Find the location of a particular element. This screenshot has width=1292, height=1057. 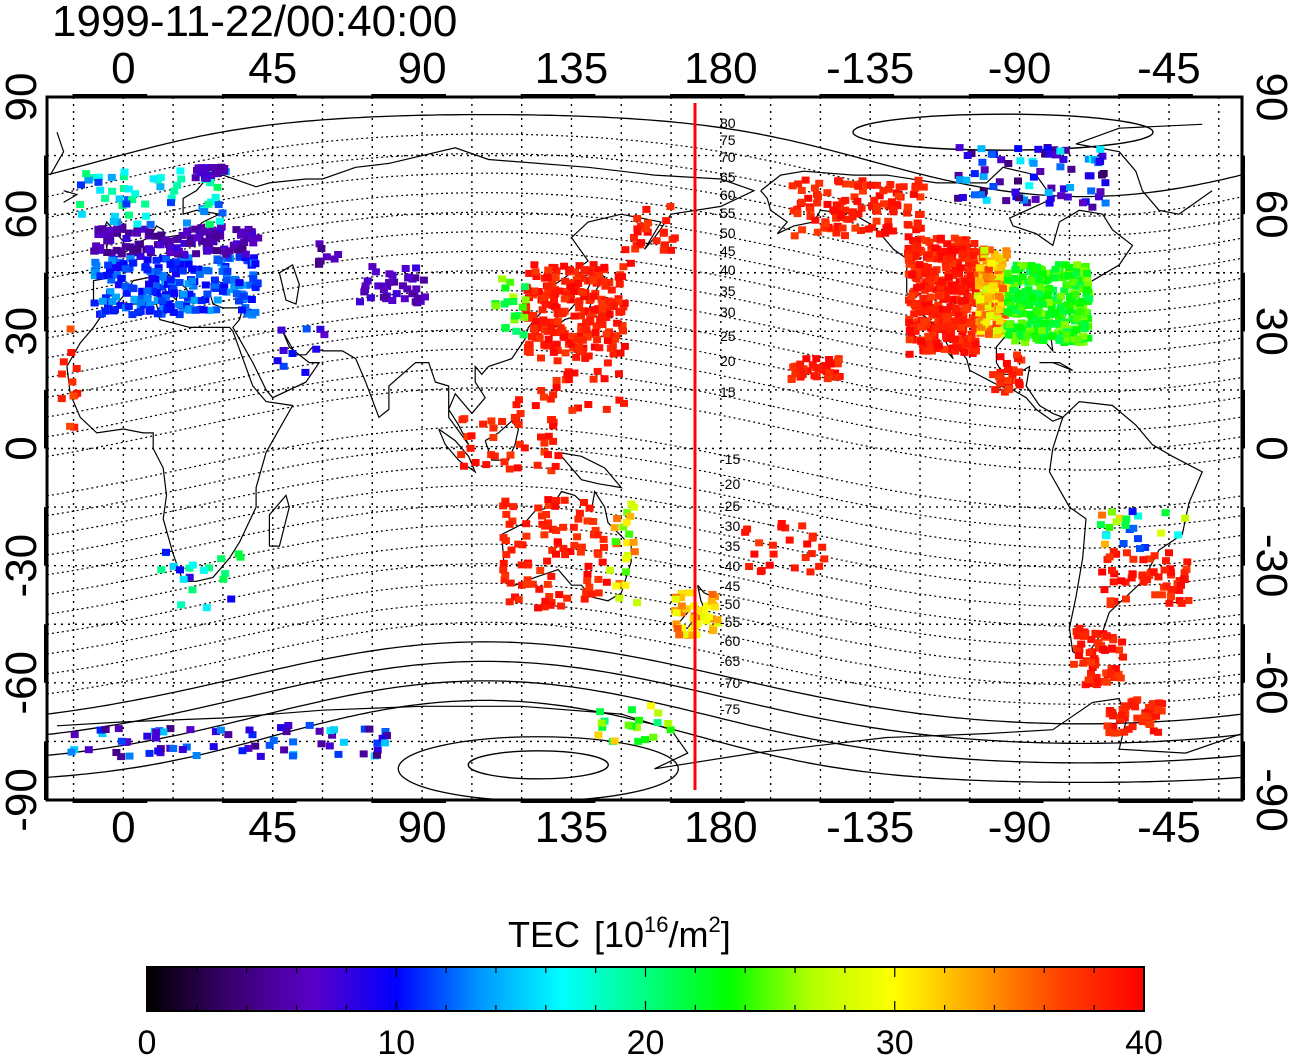

mlat-contour is located at coordinates (644, 644).